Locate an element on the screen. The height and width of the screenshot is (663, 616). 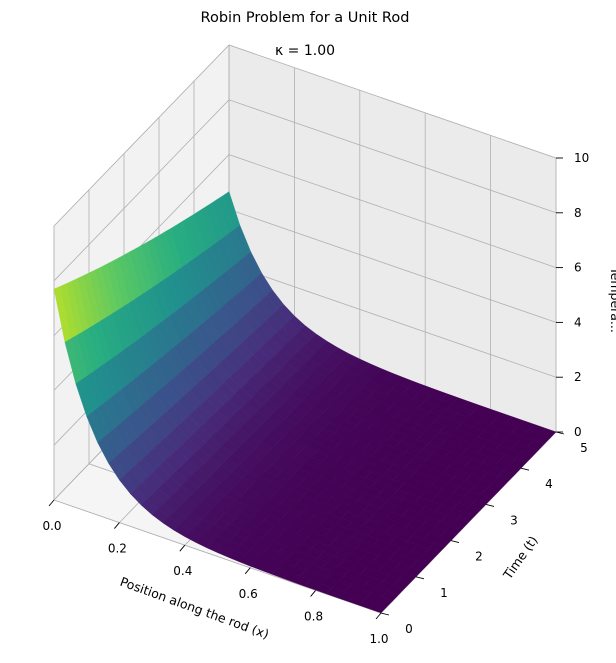
y-axis-label: Time (t) is located at coordinates (519, 558).